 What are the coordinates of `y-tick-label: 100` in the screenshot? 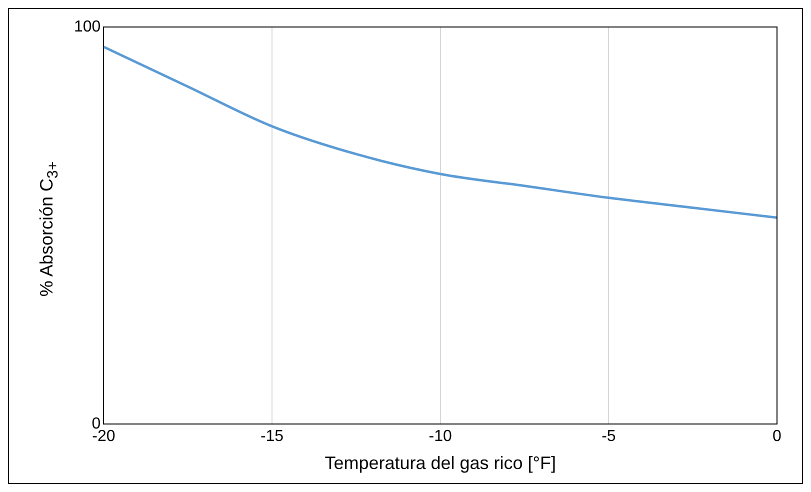 It's located at (87, 27).